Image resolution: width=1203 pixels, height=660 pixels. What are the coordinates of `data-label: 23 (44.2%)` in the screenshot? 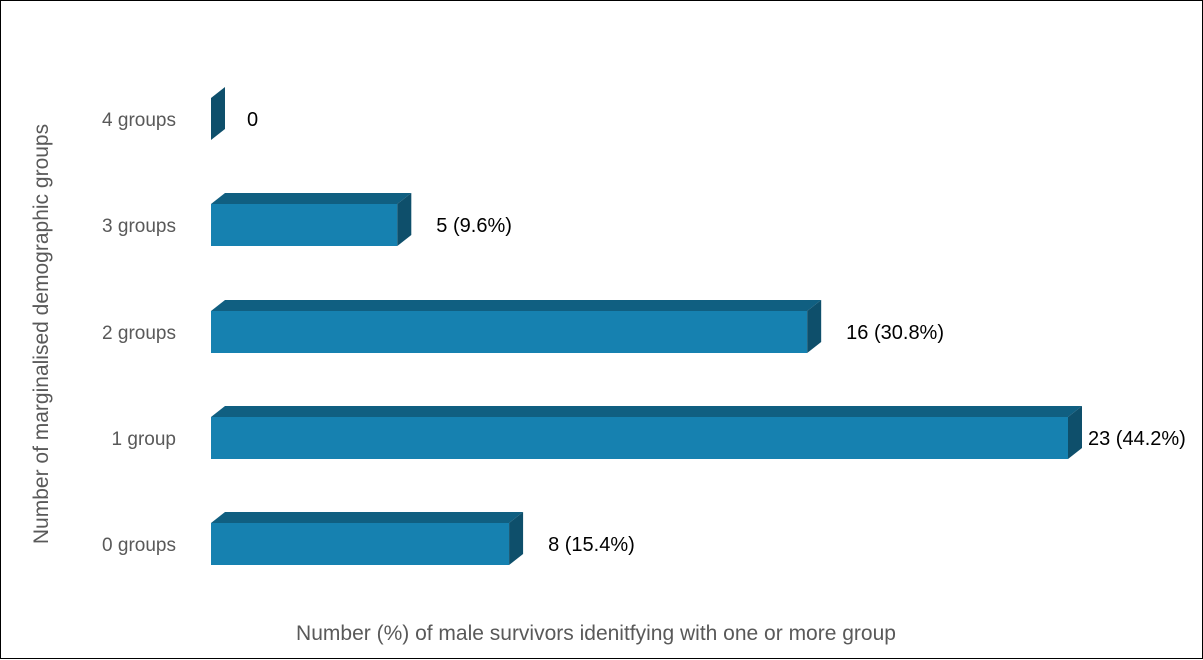 It's located at (1137, 439).